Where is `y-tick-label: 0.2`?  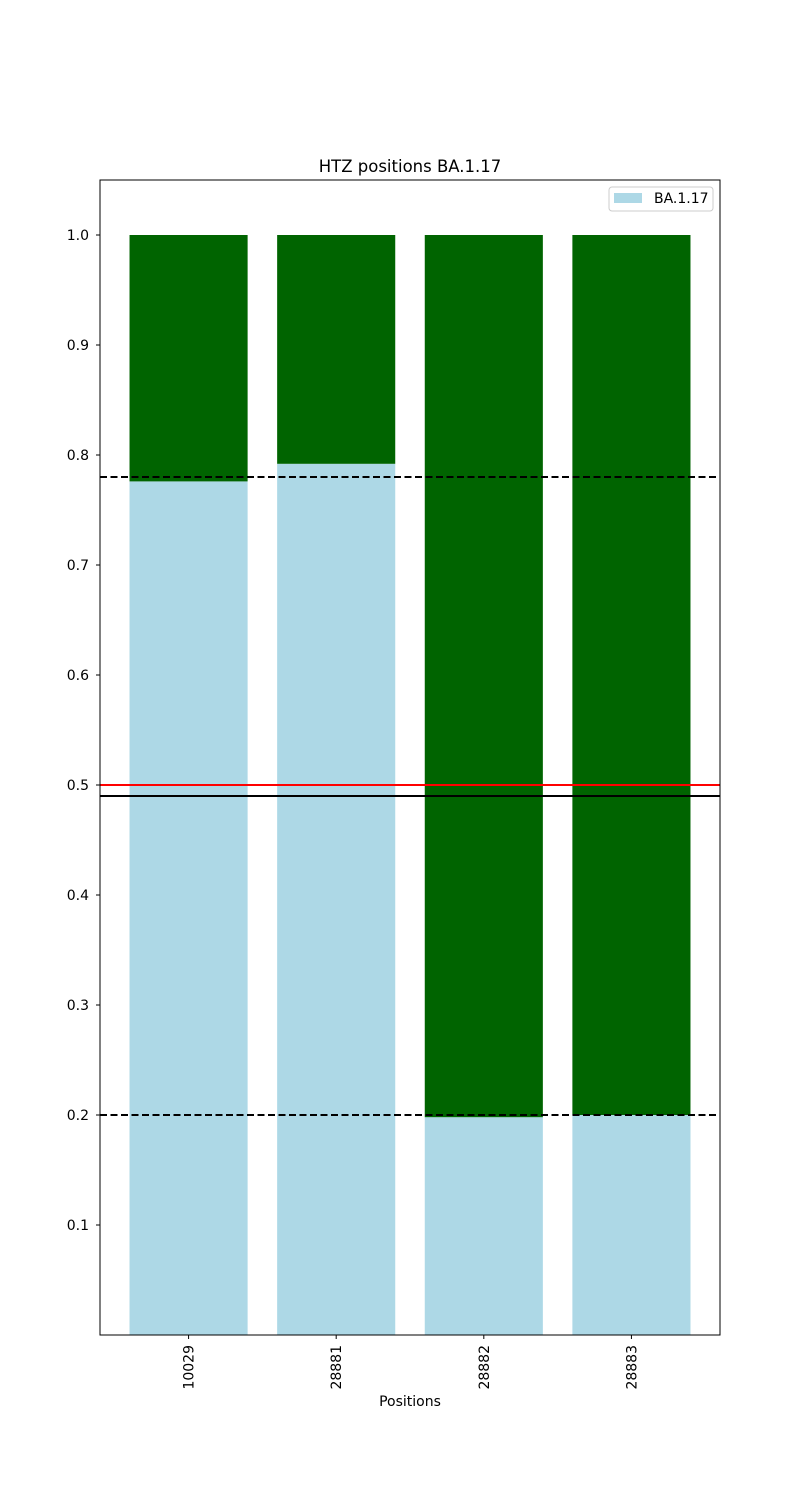
y-tick-label: 0.2 is located at coordinates (78, 1116).